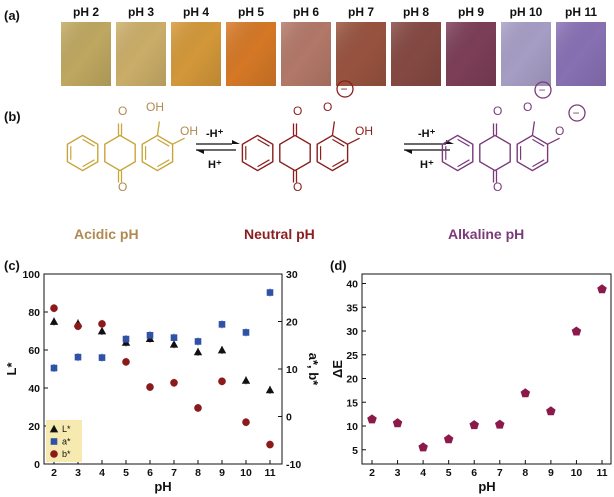 The height and width of the screenshot is (497, 614). Describe the element at coordinates (218, 149) in the screenshot. I see `equilibrium-arrow-1: -H⁺ H⁺` at that location.